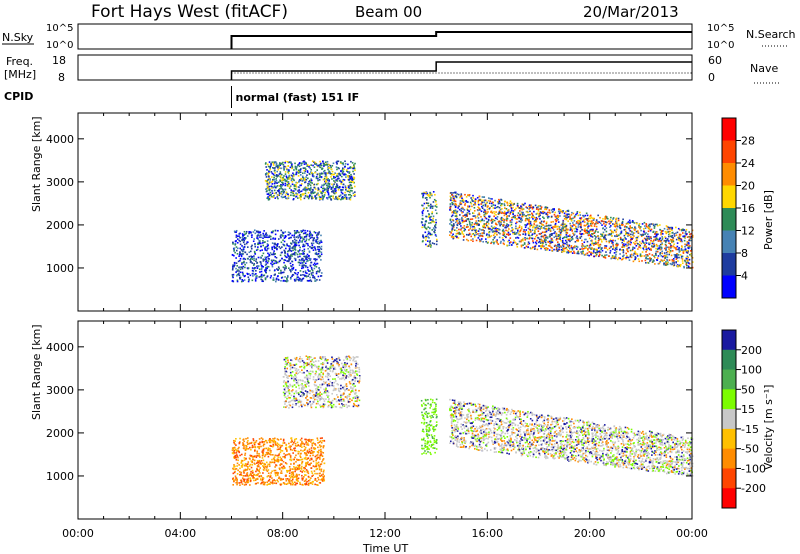 This screenshot has height=554, width=800. I want to click on freq-panel: Freq. [MHz] 18 8 60 0 Nave, so click(392, 69).